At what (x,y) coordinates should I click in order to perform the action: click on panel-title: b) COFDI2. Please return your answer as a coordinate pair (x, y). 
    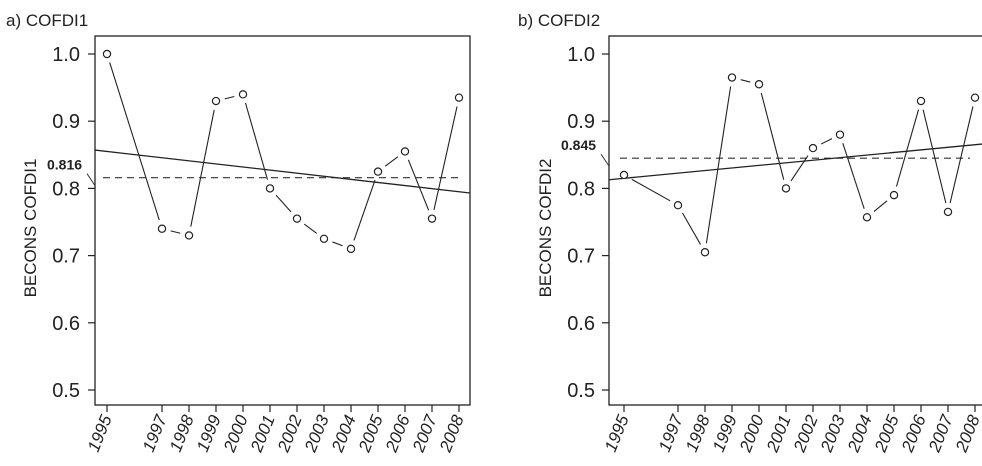
    Looking at the image, I should click on (559, 20).